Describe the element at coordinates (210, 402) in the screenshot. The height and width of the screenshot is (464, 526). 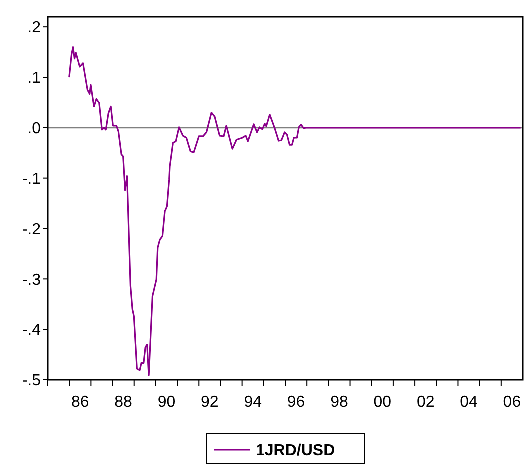
I see `x-tick-label: 92` at that location.